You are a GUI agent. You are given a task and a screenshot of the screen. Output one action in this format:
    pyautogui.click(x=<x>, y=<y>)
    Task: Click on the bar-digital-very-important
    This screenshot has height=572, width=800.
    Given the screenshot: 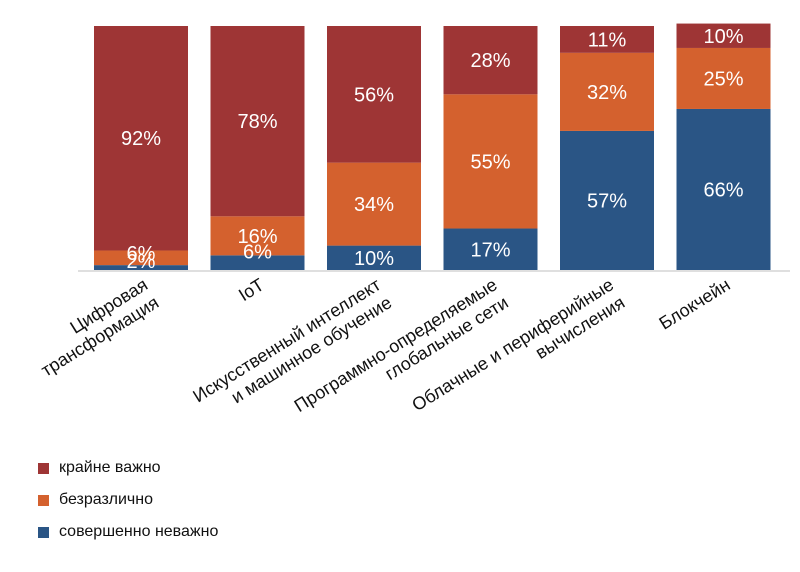 What is the action you would take?
    pyautogui.click(x=141, y=138)
    